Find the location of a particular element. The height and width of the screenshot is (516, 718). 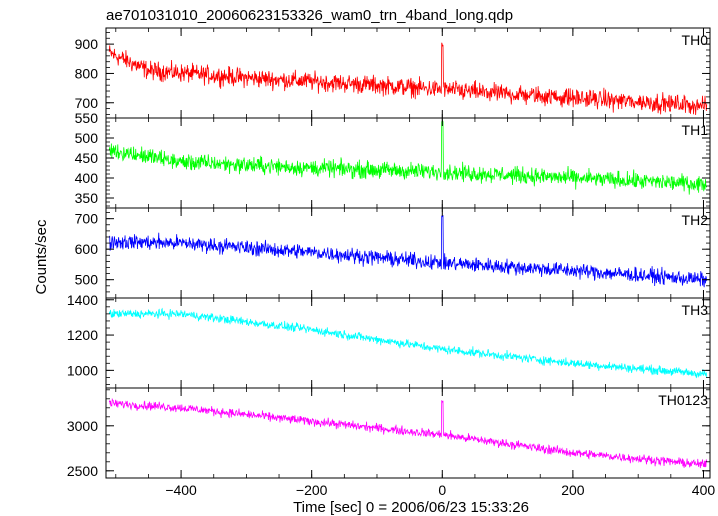

series-th2 is located at coordinates (408, 251).